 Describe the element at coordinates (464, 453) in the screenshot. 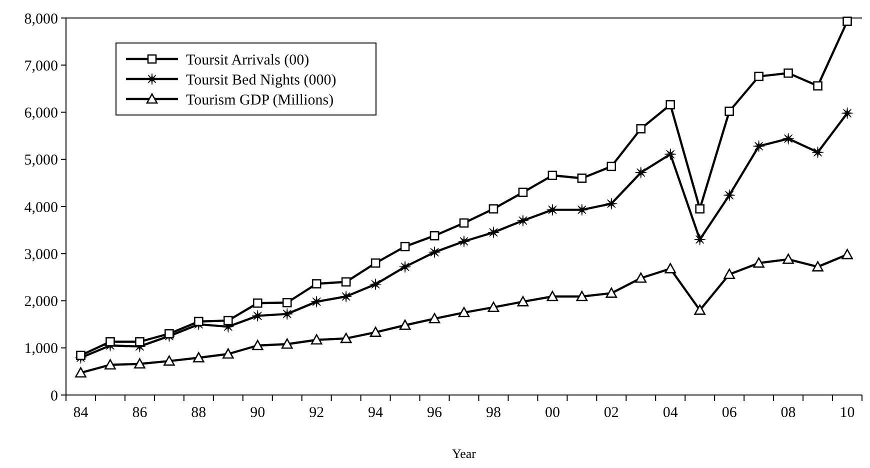

I see `x-axis-title: Year` at that location.